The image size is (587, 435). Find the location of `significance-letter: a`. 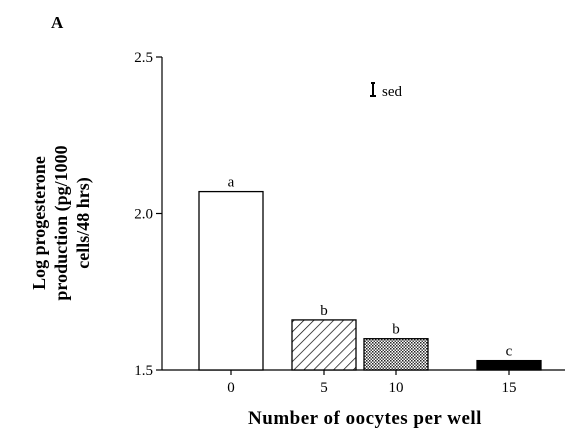

significance-letter: a is located at coordinates (231, 183).